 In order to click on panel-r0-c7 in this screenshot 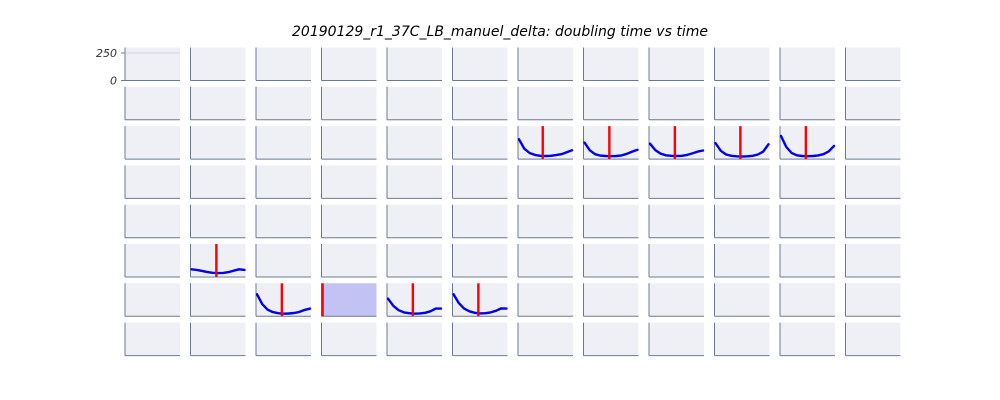, I will do `click(611, 64)`.